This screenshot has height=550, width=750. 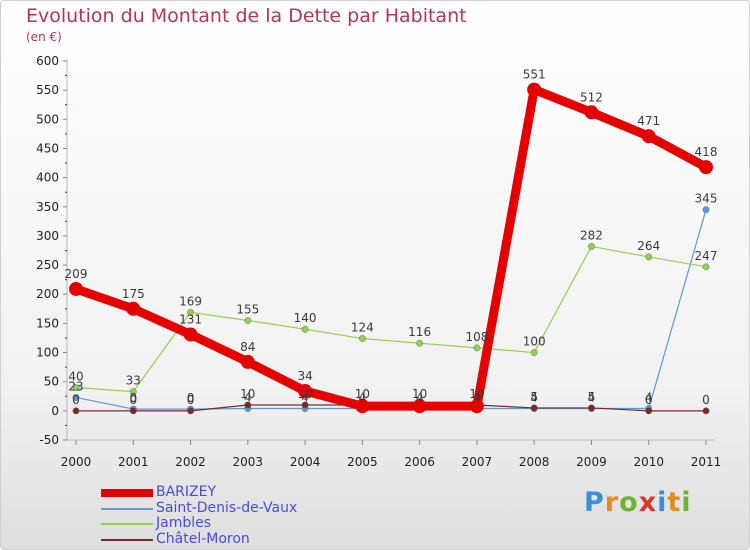 I want to click on x-tick-label: 2007, so click(x=477, y=462).